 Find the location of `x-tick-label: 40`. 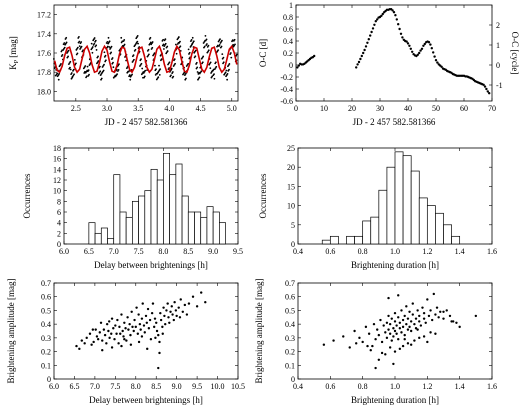

x-tick-label: 40 is located at coordinates (408, 108).